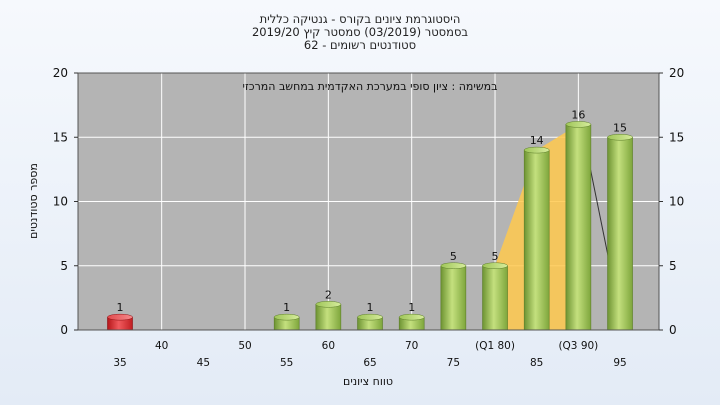  Describe the element at coordinates (619, 363) in the screenshot. I see `x-tick-label-12: 95` at that location.